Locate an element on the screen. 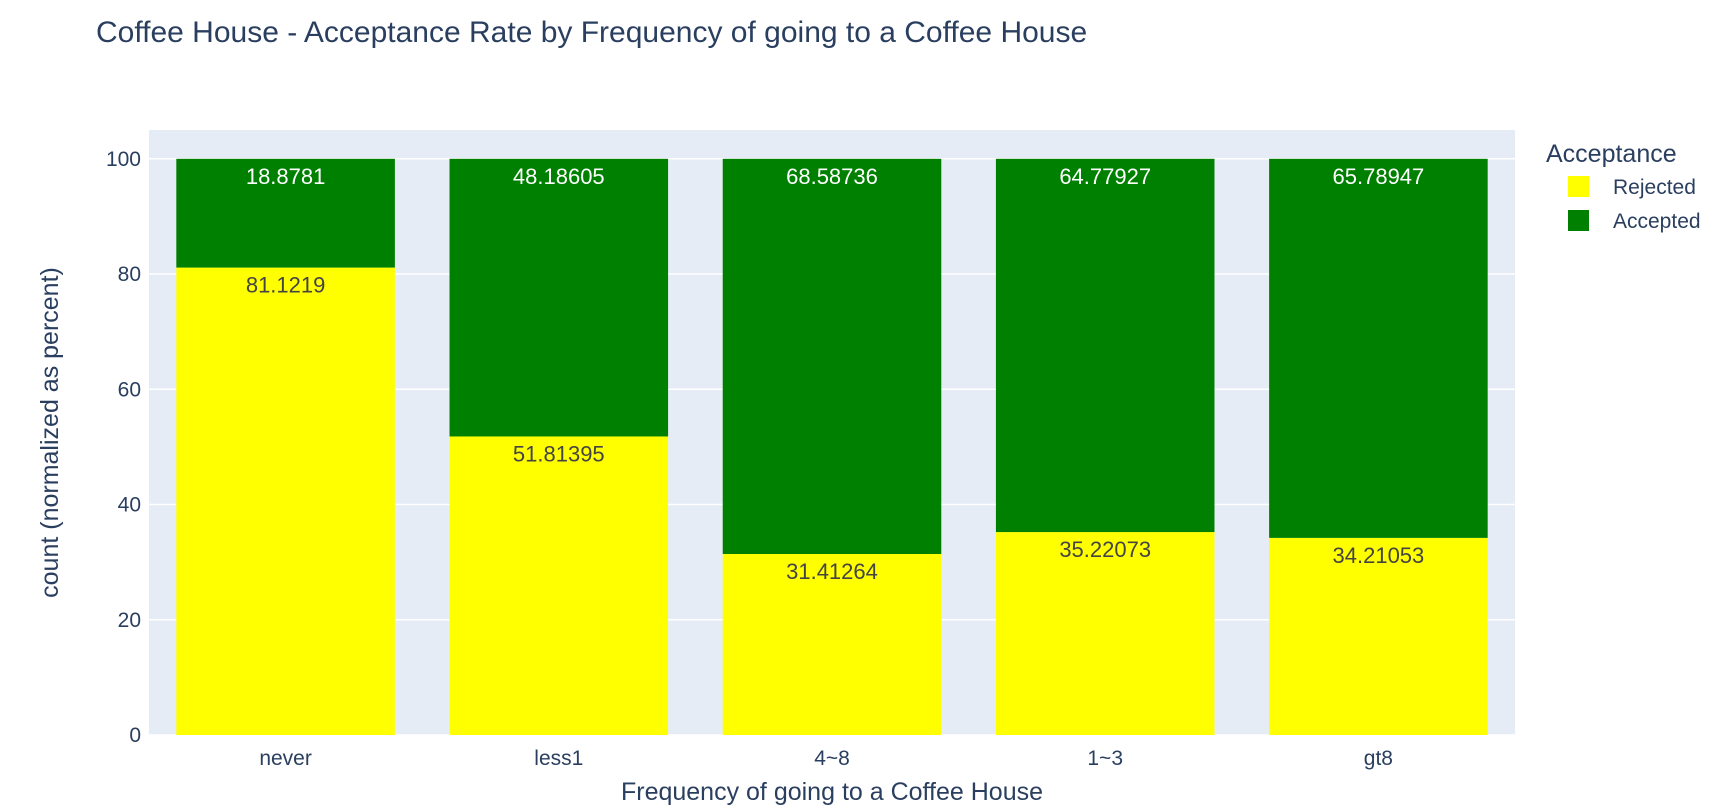 The image size is (1722, 812). legend: Acceptance Rejected Accepted is located at coordinates (1623, 186).